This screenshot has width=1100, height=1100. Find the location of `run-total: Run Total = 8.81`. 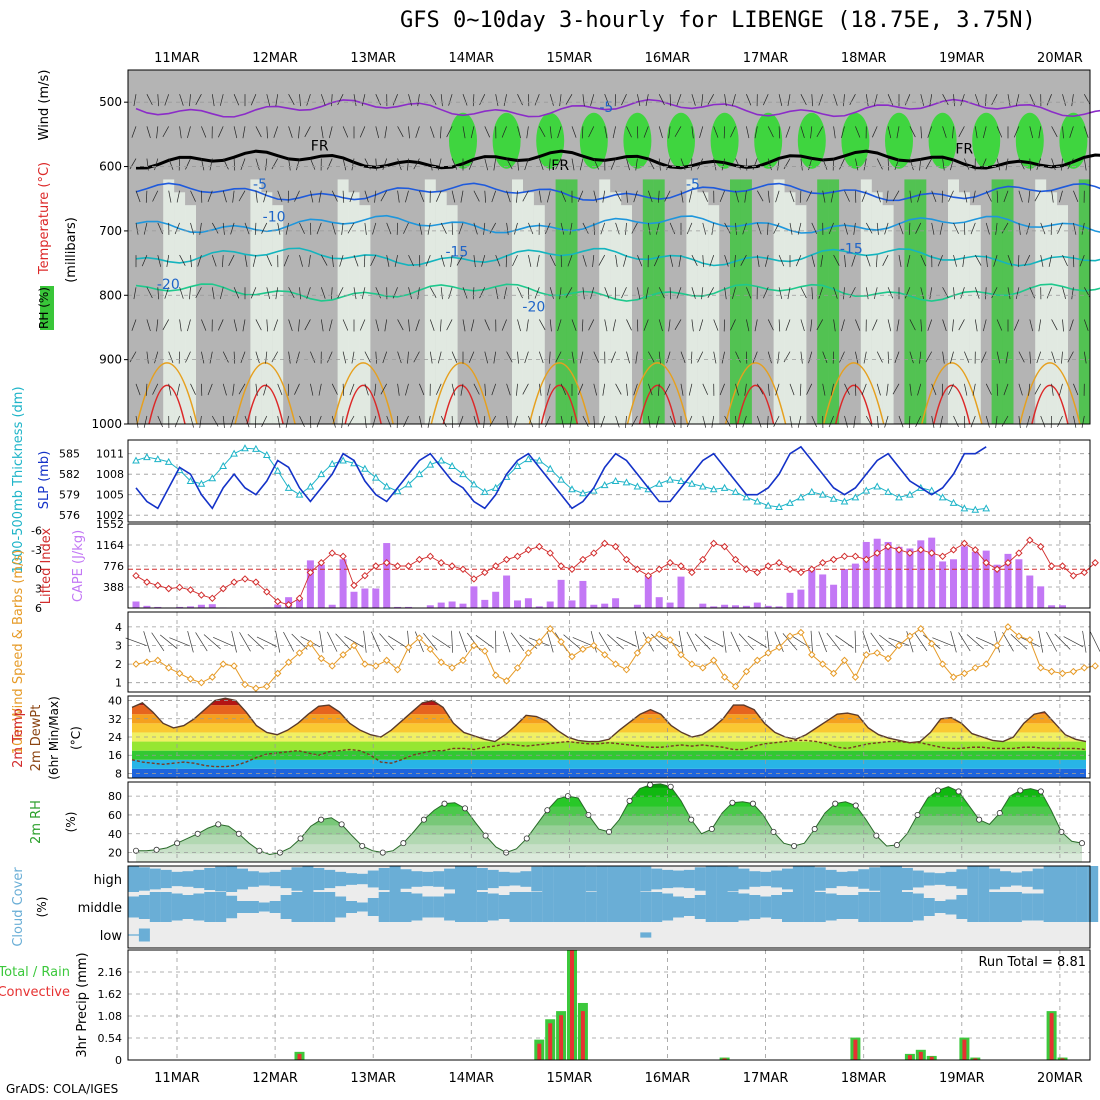

run-total: Run Total = 8.81 is located at coordinates (1032, 962).